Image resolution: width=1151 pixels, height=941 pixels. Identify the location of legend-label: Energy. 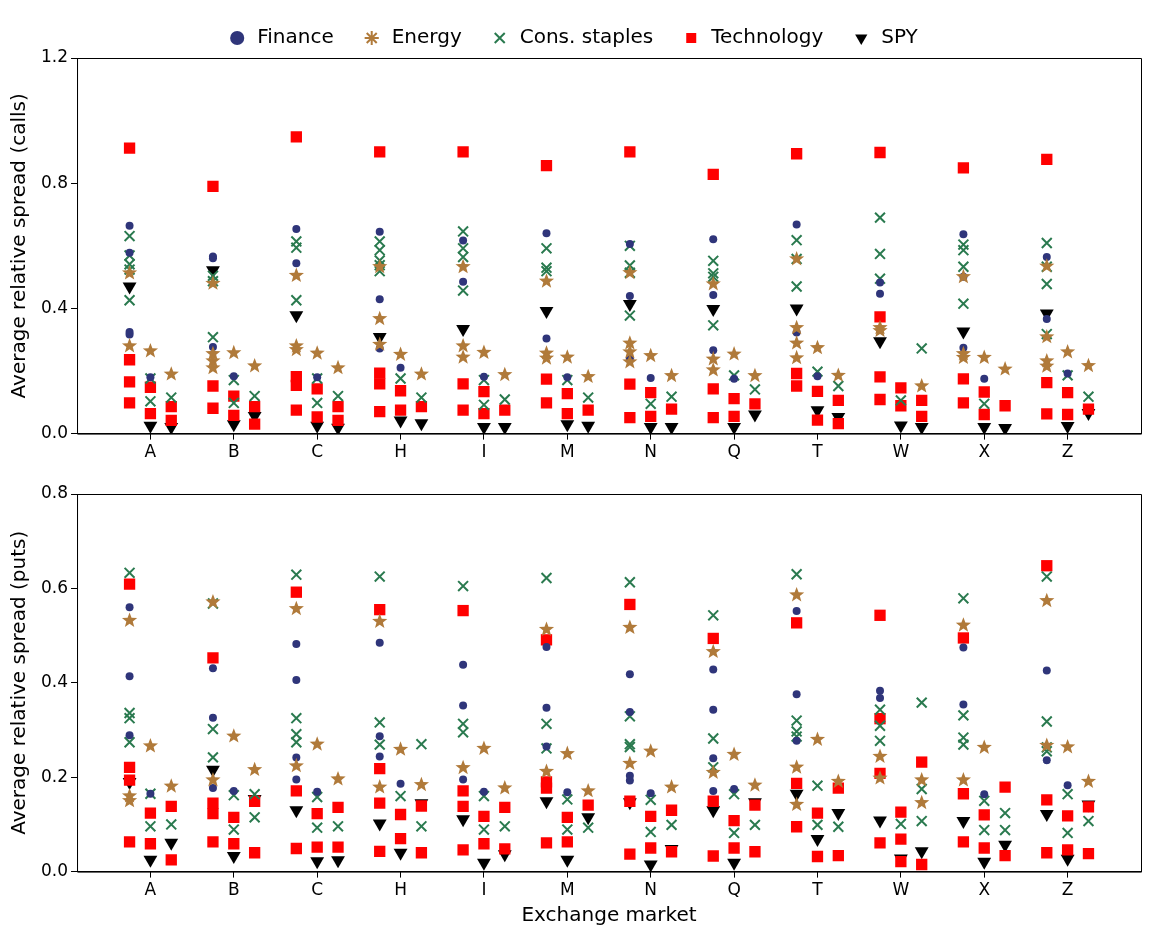
(426, 36).